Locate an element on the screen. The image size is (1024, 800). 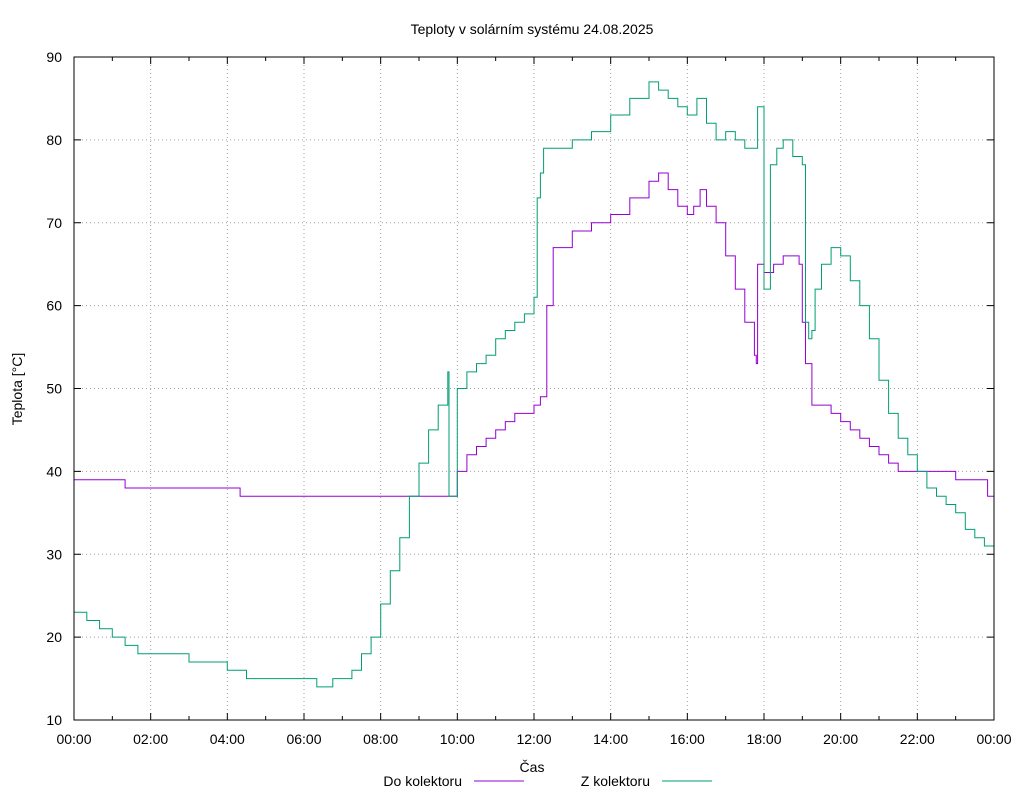
x-tick-label: 10:00 is located at coordinates (457, 739).